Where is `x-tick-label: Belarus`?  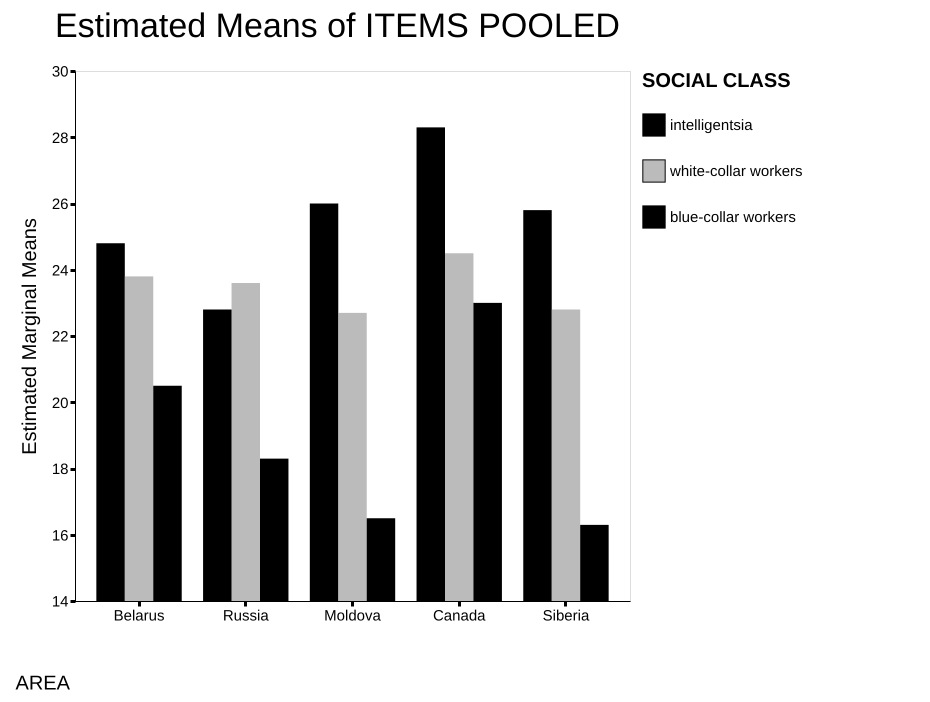 x-tick-label: Belarus is located at coordinates (139, 616).